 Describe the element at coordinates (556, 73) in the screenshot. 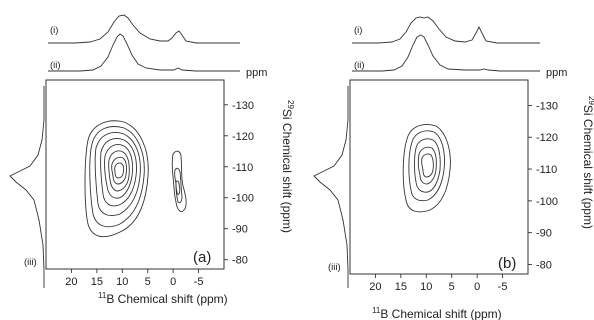

I see `panel-b-y-unit-label: ppm` at that location.